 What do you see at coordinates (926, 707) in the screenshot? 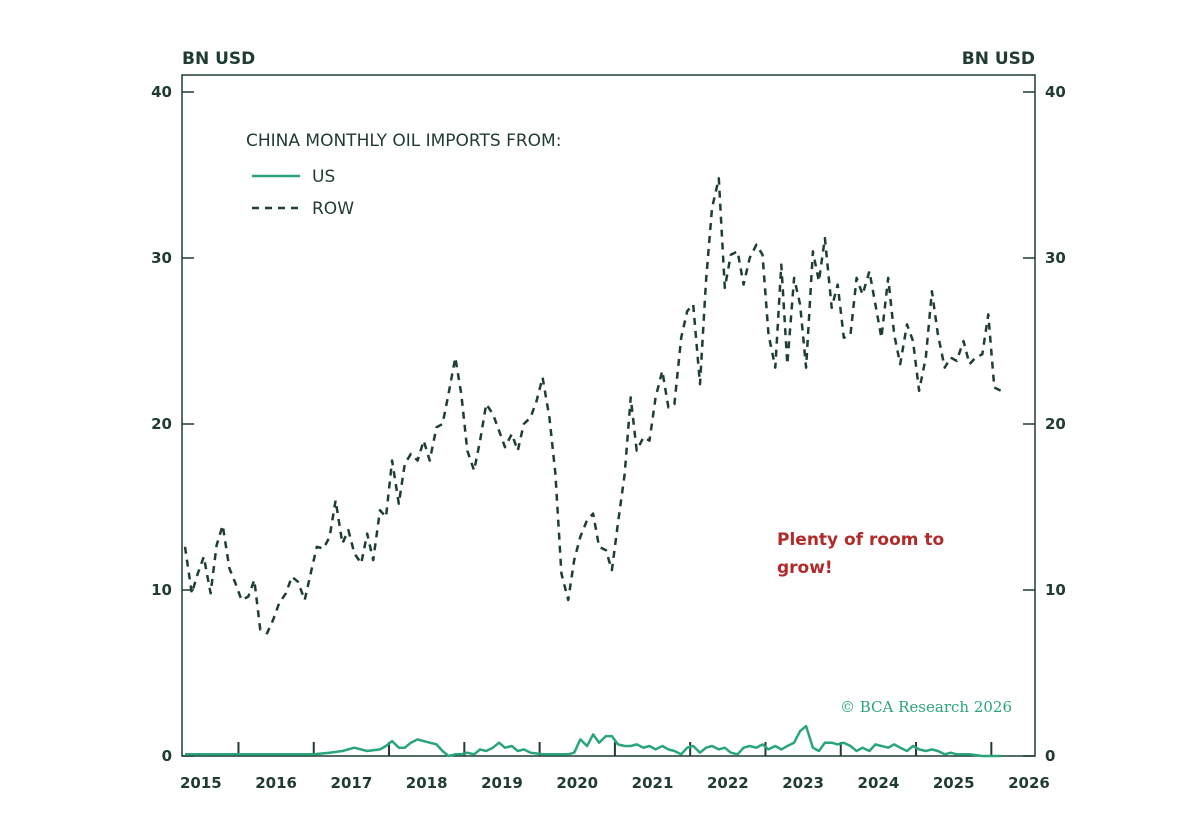
I see `credit-text: © BCA Research 2026` at bounding box center [926, 707].